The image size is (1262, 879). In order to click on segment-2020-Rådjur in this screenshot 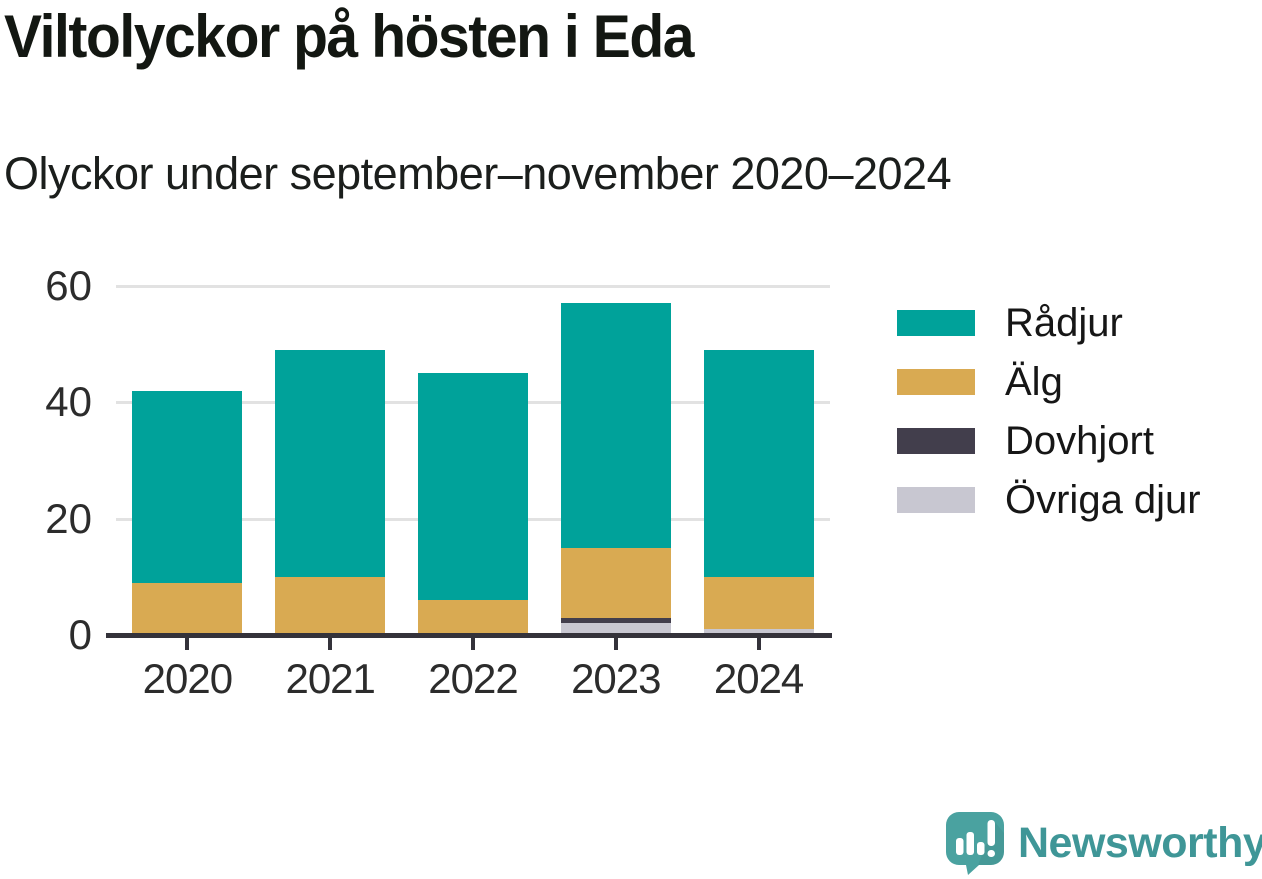, I will do `click(187, 486)`.